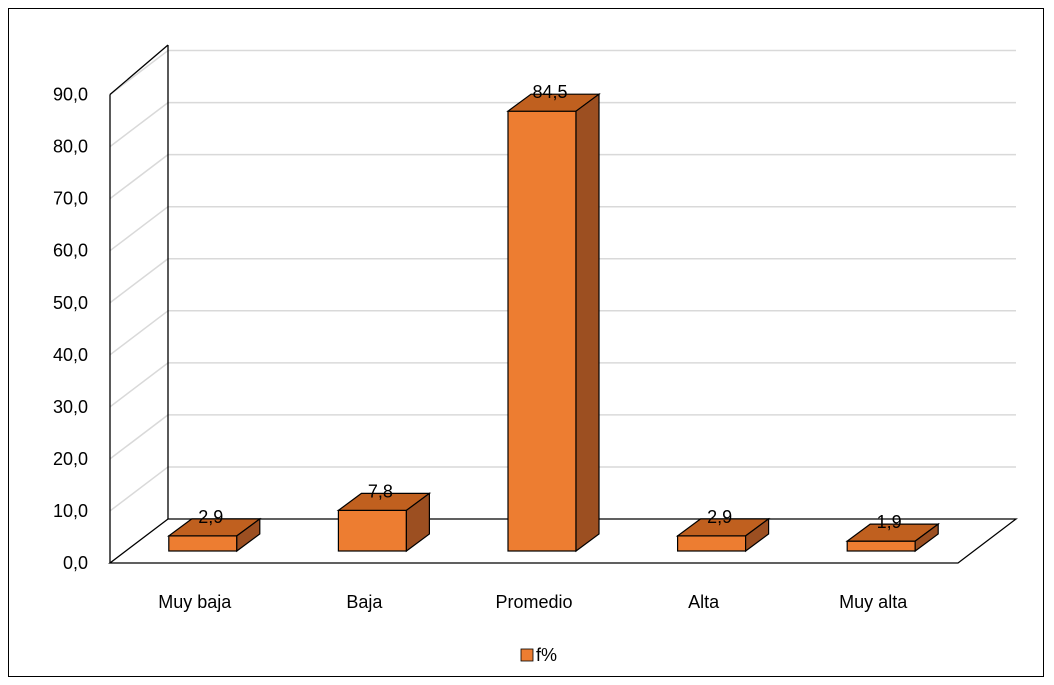 This screenshot has height=685, width=1054. Describe the element at coordinates (704, 602) in the screenshot. I see `x-tick-label: Alta` at that location.